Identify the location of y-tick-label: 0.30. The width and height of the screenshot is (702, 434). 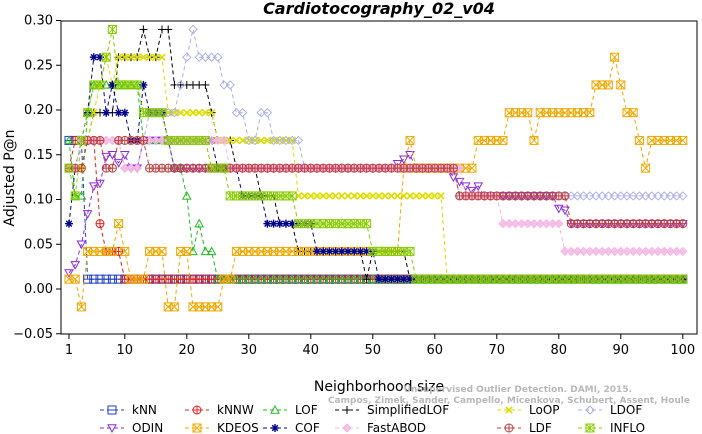
(38, 21).